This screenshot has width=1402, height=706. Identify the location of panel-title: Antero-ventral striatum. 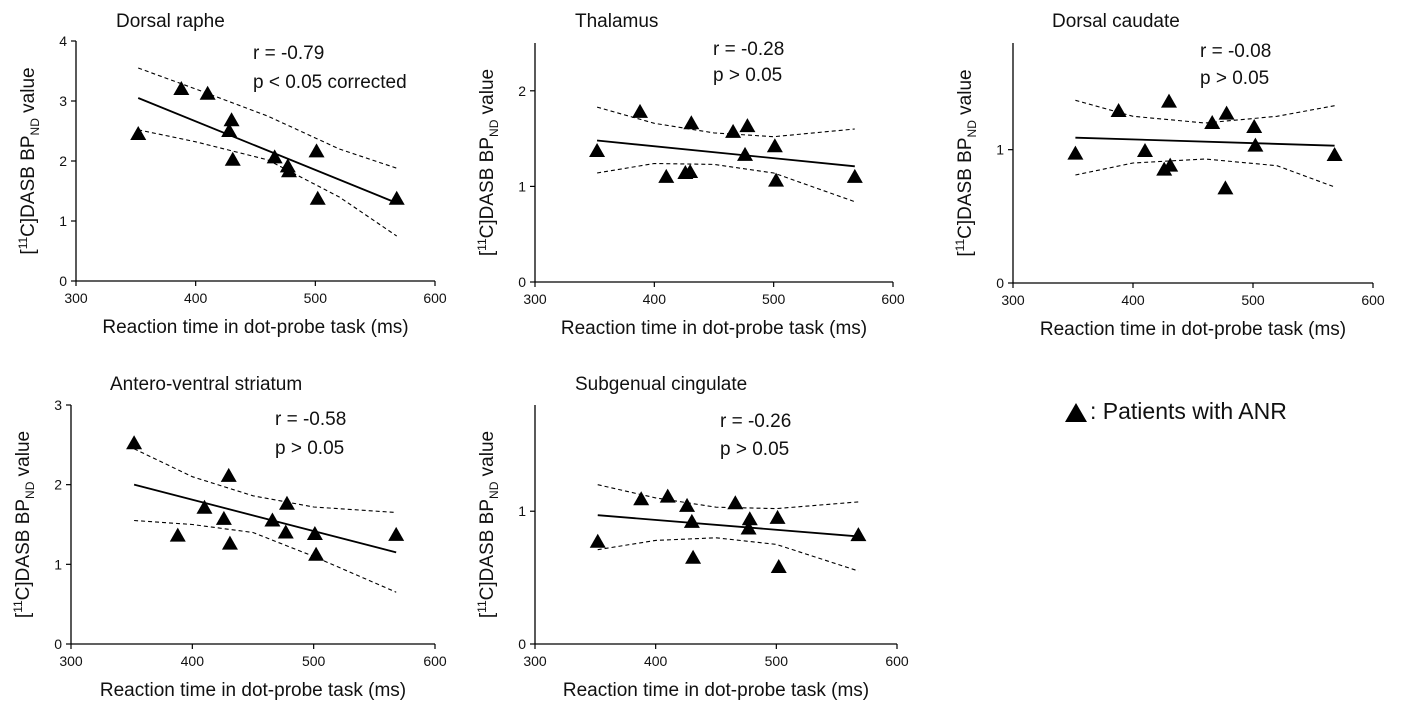
(206, 384).